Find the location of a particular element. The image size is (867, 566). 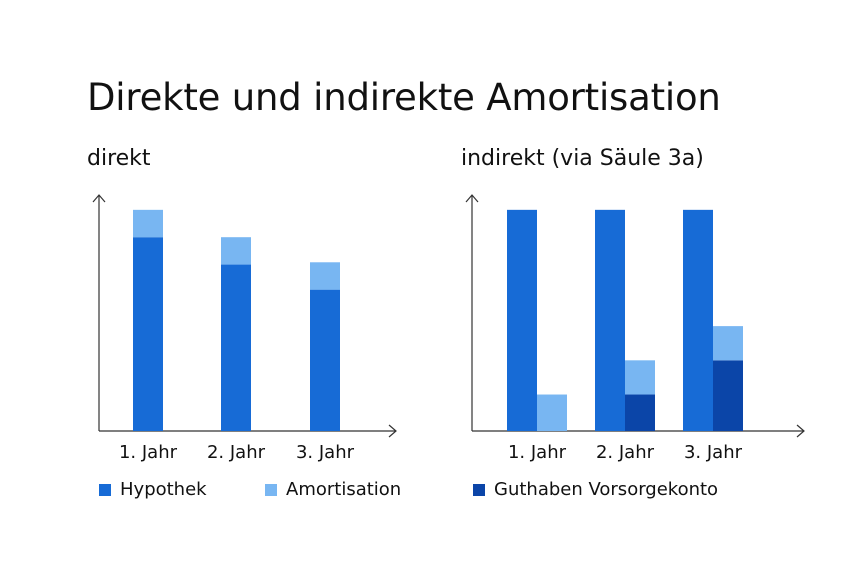

subtitle-direkt: direkt is located at coordinates (119, 158).